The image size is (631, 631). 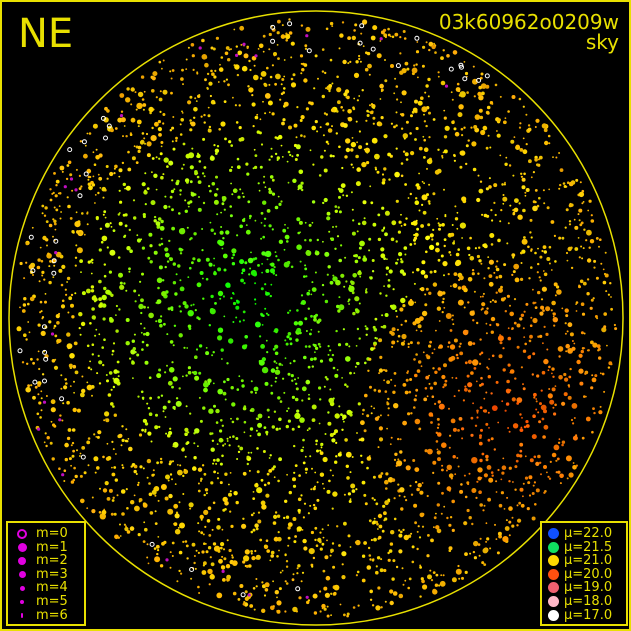 What do you see at coordinates (588, 533) in the screenshot?
I see `legend-label: μ=22.0` at bounding box center [588, 533].